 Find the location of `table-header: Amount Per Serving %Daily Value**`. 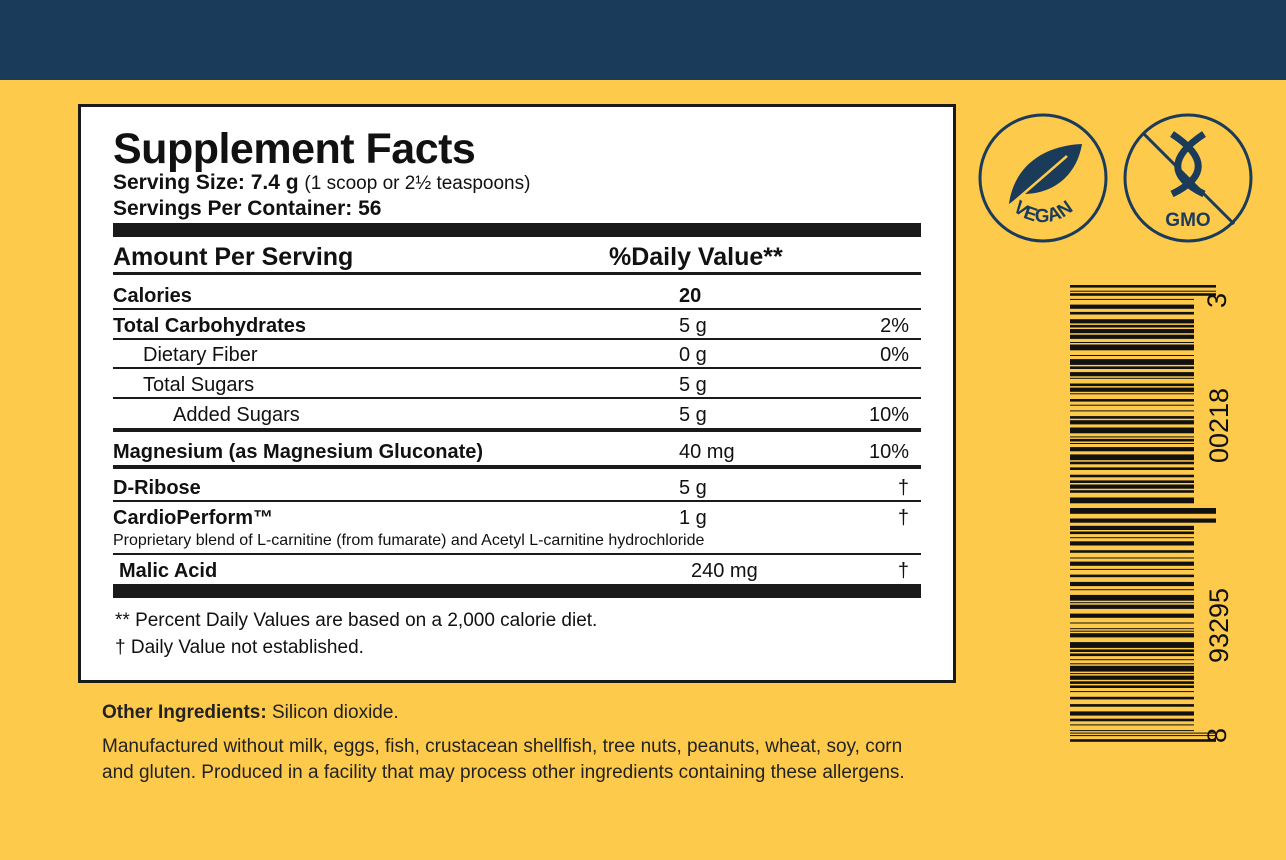

table-header: Amount Per Serving %Daily Value** is located at coordinates (448, 257).